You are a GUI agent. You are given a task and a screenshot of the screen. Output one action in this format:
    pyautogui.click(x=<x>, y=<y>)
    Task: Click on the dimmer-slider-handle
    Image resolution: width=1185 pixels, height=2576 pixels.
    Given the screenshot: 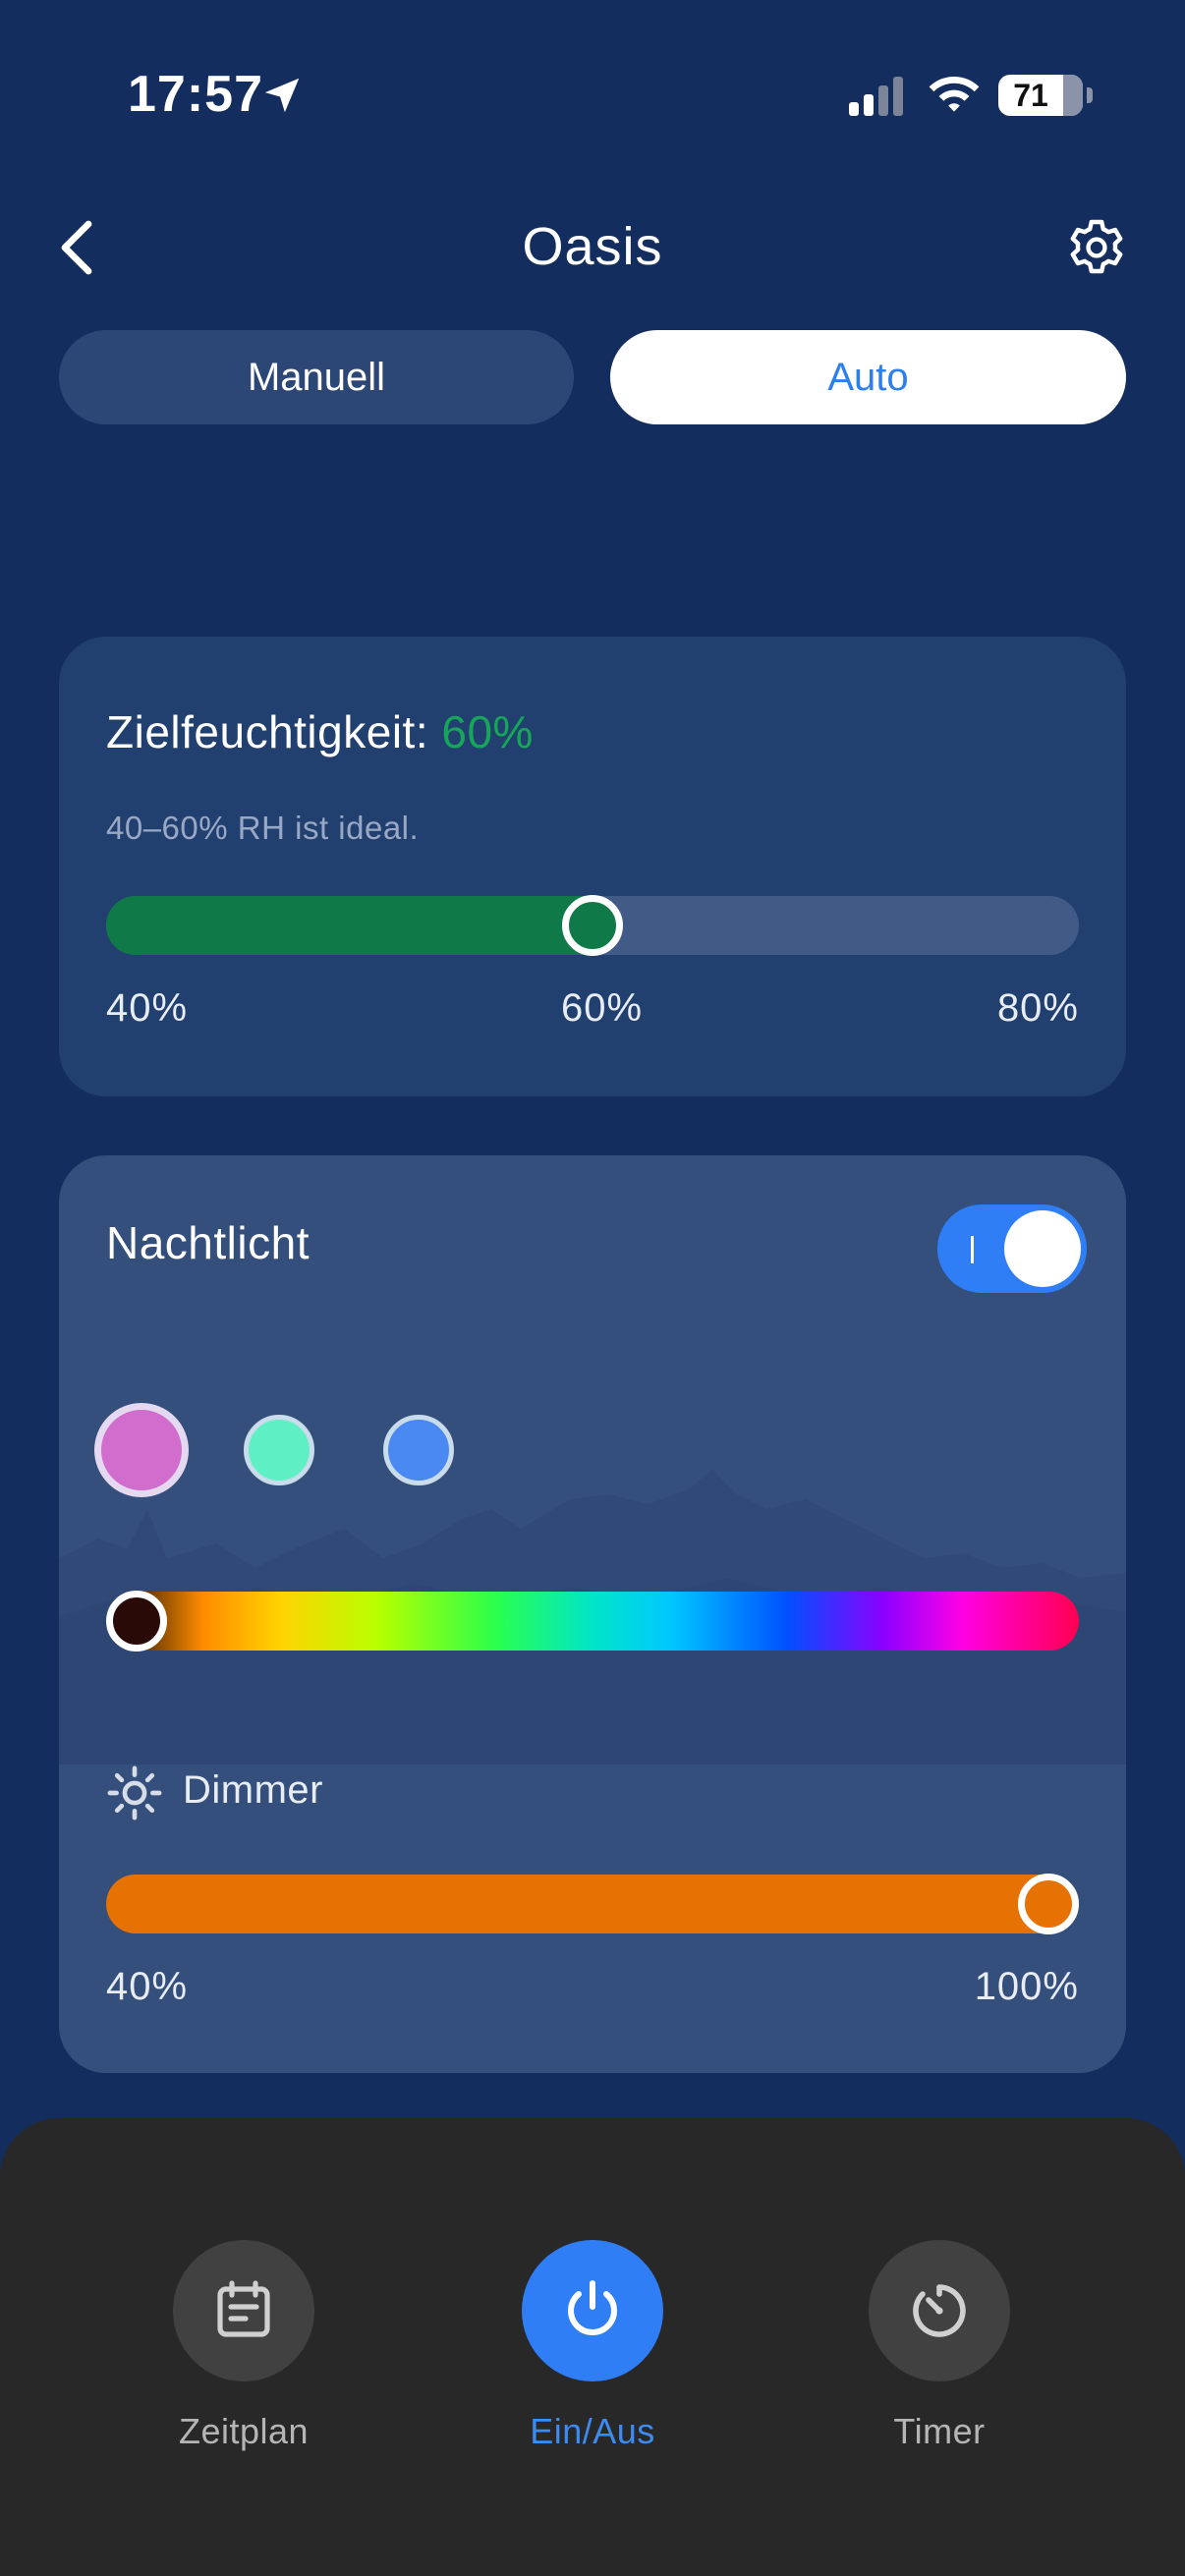 What is the action you would take?
    pyautogui.click(x=1049, y=1904)
    